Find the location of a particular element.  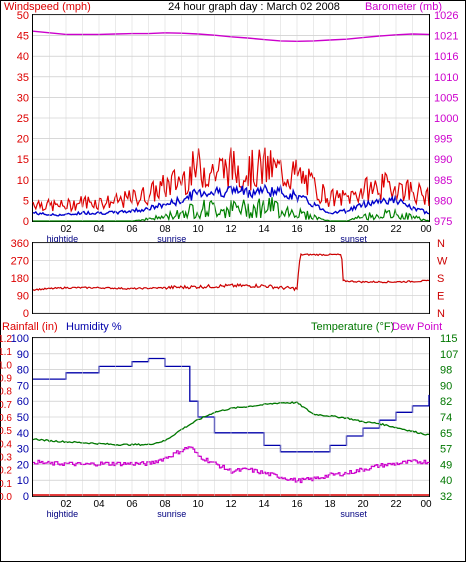

direction-series is located at coordinates (231, 272).